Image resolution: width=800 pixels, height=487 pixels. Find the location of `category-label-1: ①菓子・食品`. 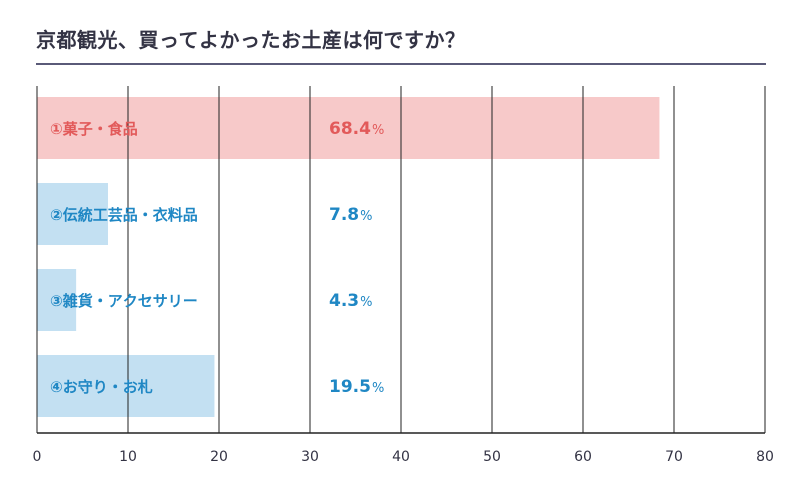

category-label-1: ①菓子・食品 is located at coordinates (94, 129).